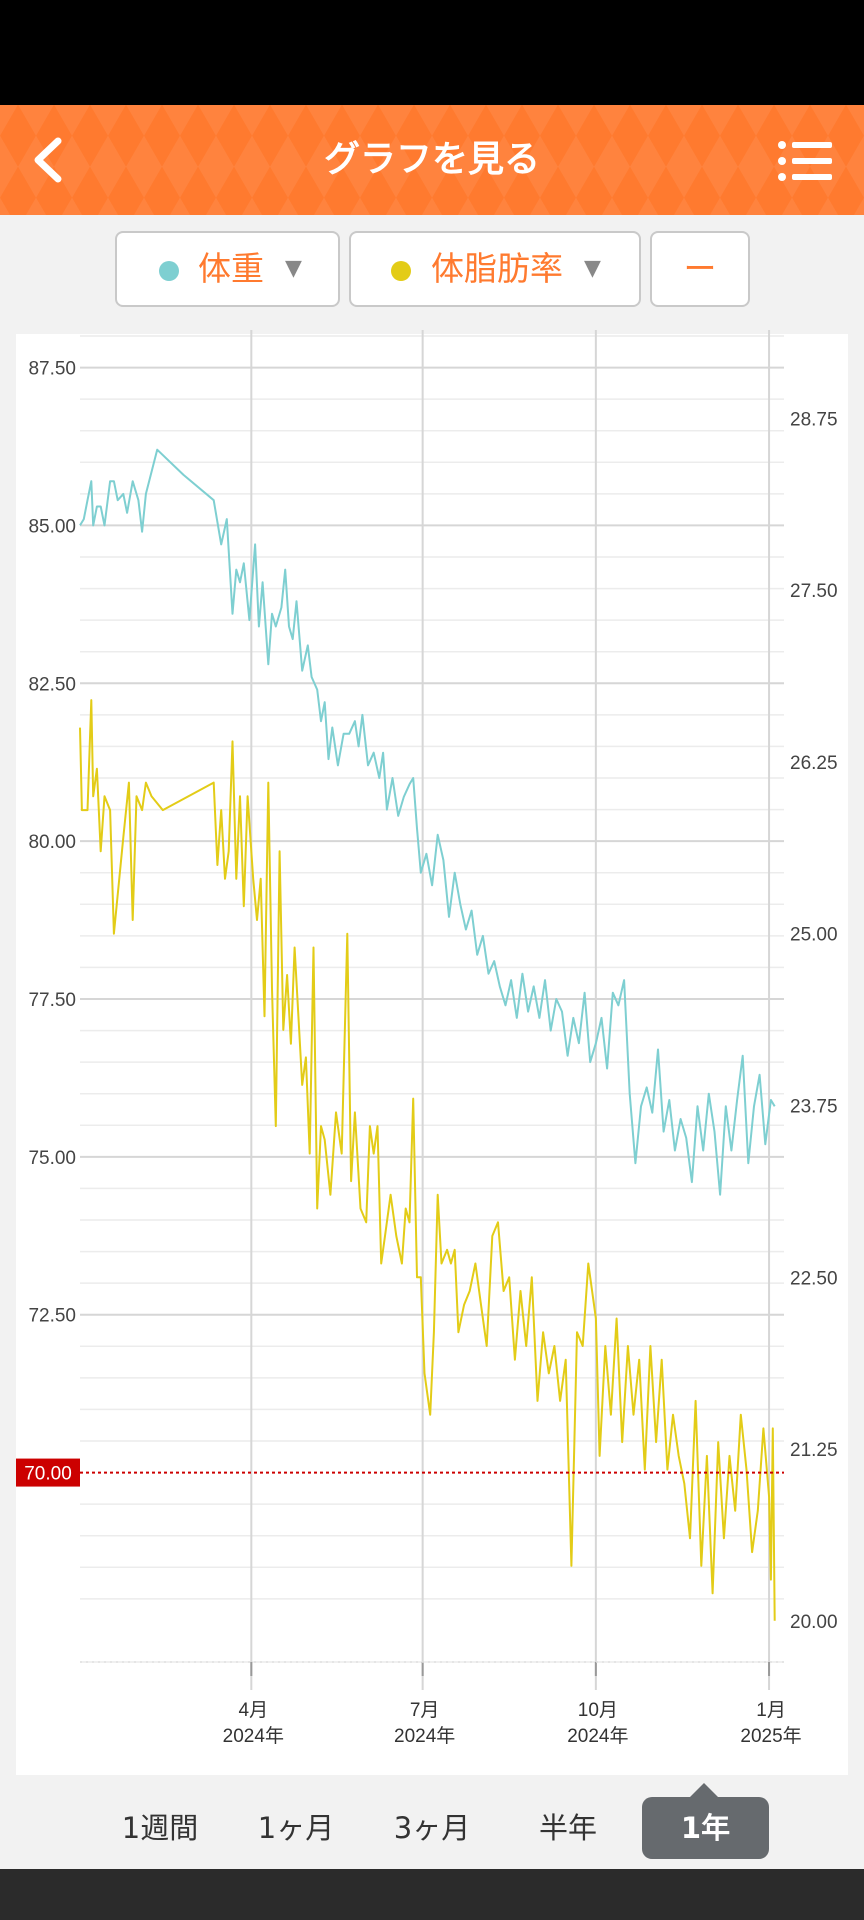  I want to click on third-series-button: ー, so click(700, 269).